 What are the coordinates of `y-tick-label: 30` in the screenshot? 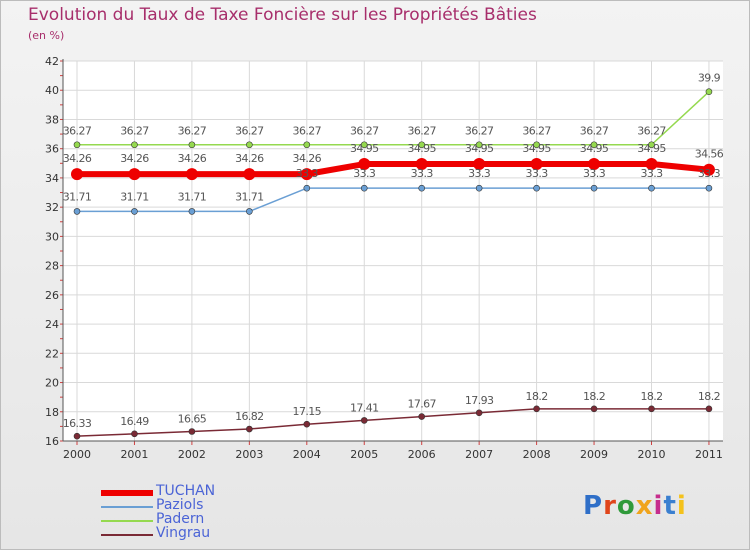 It's located at (52, 236).